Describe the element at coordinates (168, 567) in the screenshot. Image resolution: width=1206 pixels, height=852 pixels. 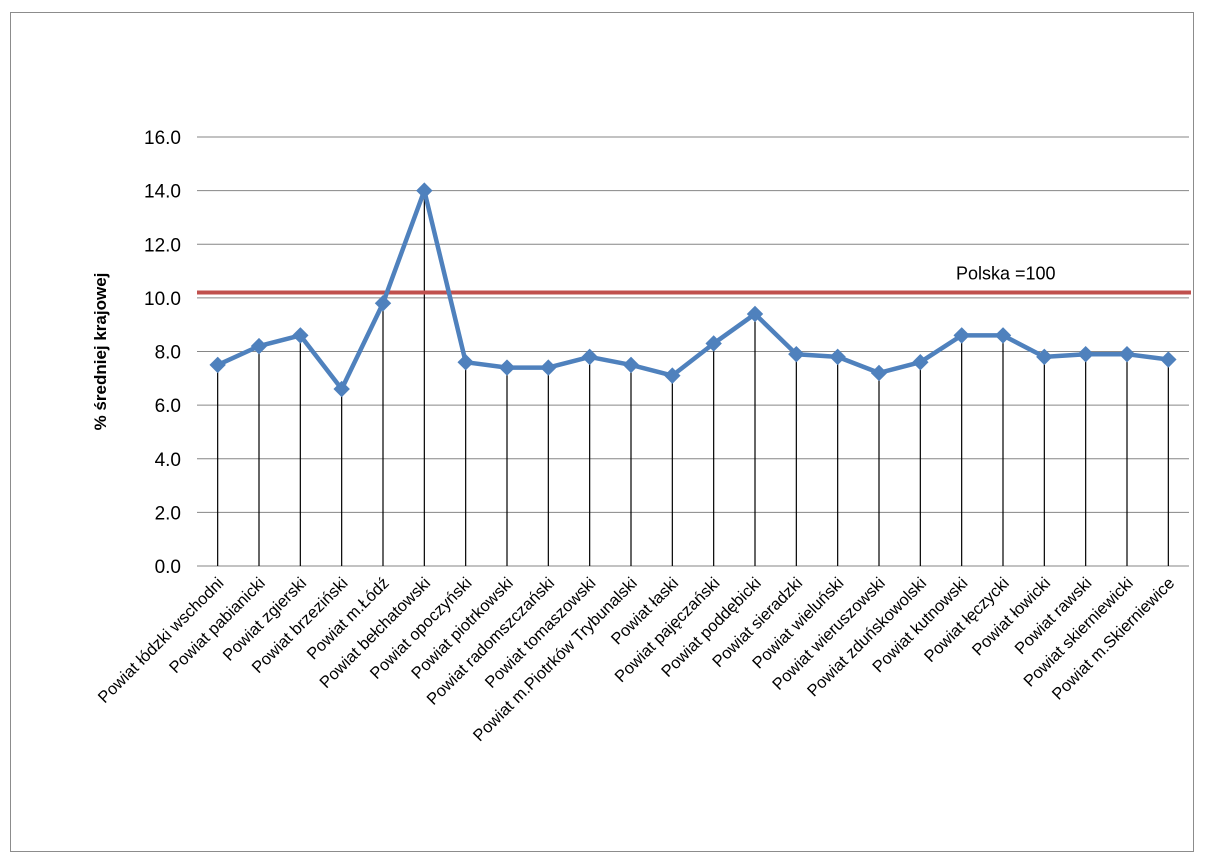
I see `y-tick-label: 0.0` at that location.